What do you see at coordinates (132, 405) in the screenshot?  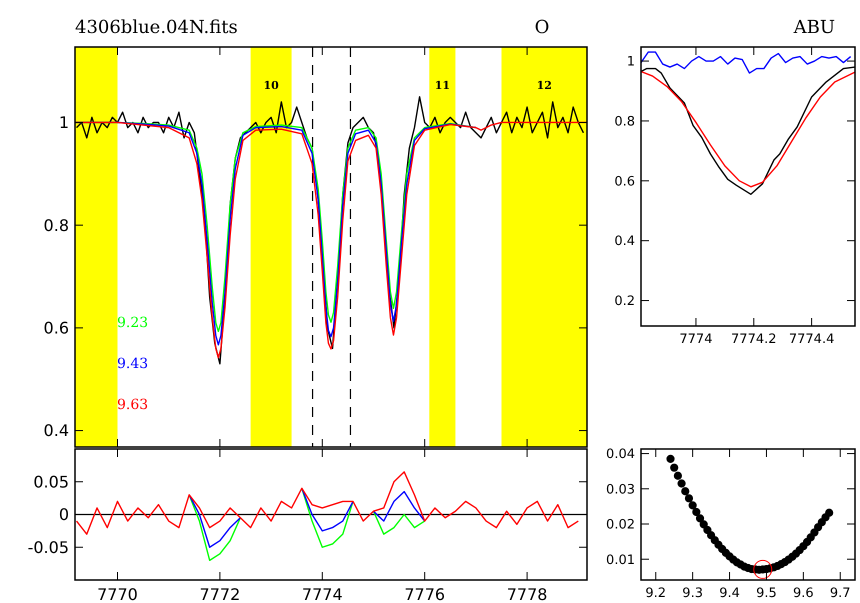 I see `text: 9.63` at bounding box center [132, 405].